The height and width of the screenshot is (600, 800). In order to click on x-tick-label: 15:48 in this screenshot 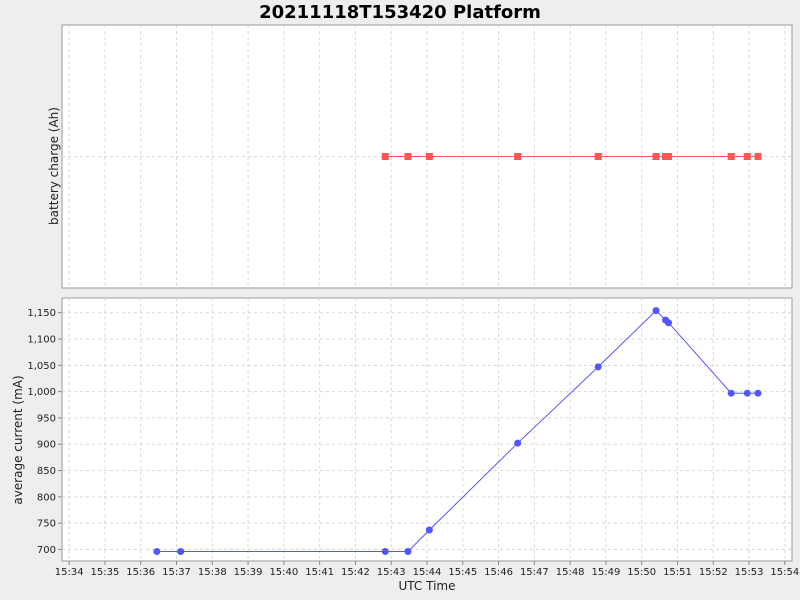, I will do `click(570, 572)`.